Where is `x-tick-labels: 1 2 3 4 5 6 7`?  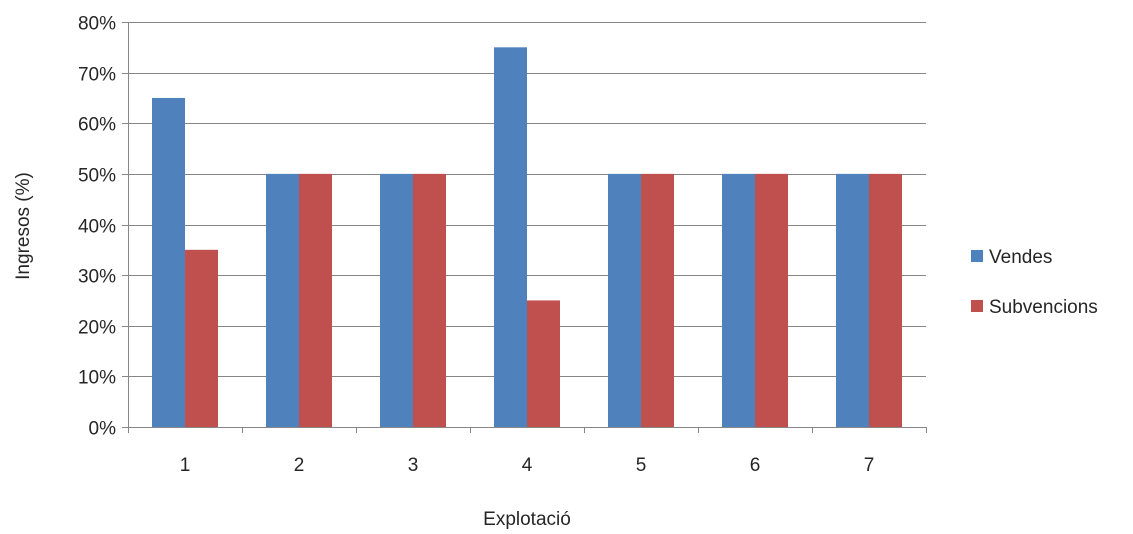 x-tick-labels: 1 2 3 4 5 6 7 is located at coordinates (527, 465).